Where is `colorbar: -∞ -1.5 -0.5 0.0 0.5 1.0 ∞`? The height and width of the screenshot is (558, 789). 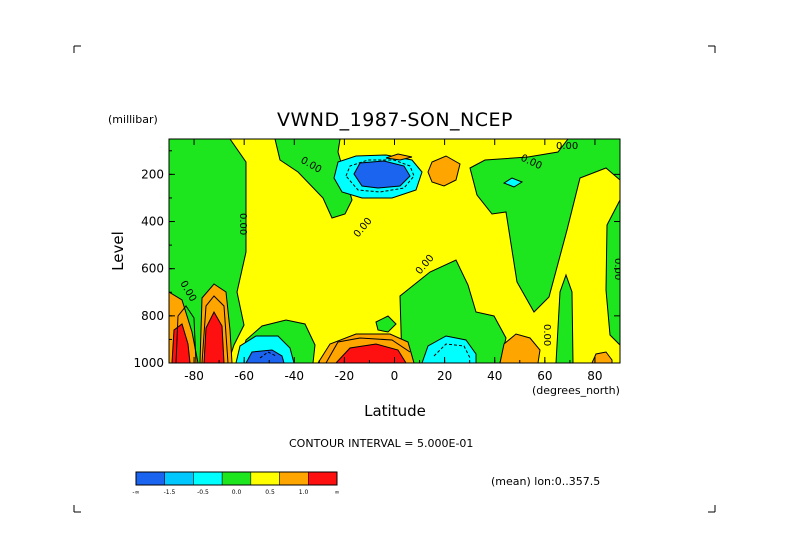
colorbar: -∞ -1.5 -0.5 0.0 0.5 1.0 ∞ is located at coordinates (236, 483).